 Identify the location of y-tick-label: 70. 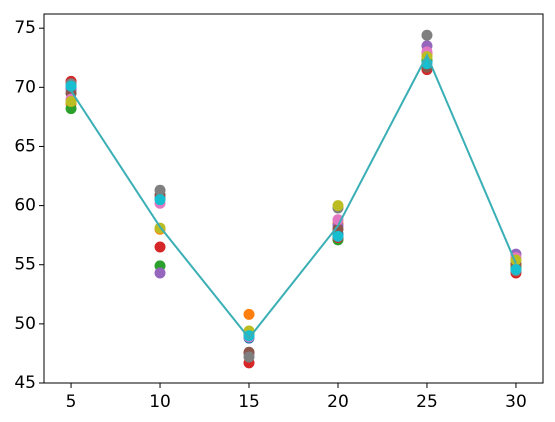
(25, 87).